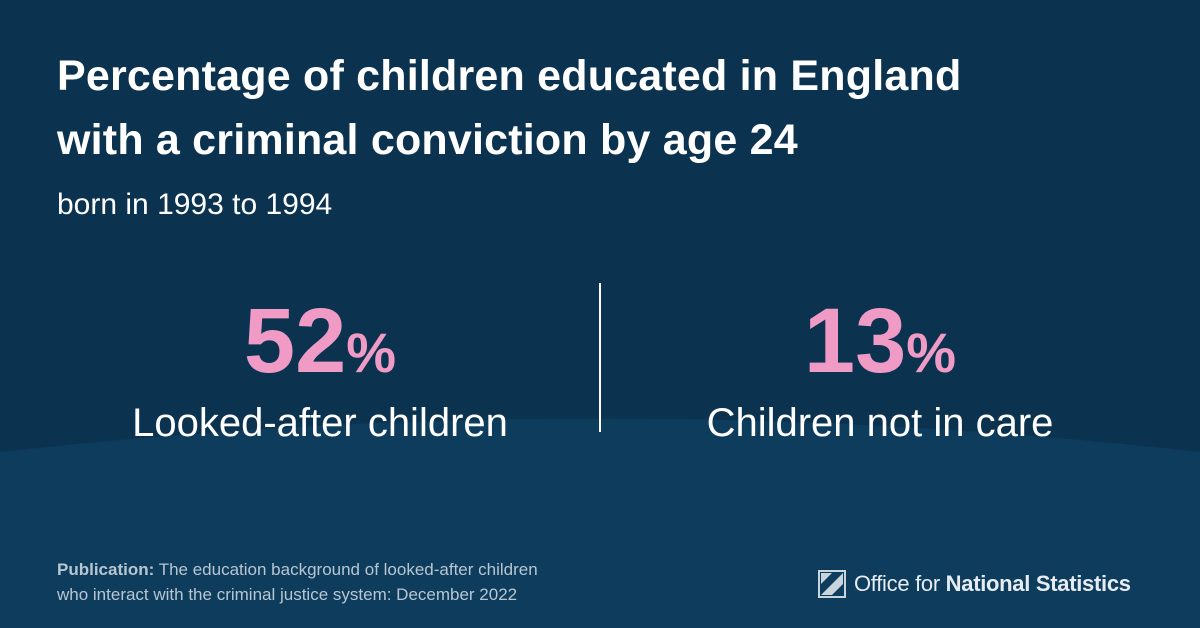 Image resolution: width=1200 pixels, height=628 pixels. I want to click on stat-label: Looked-after children, so click(320, 423).